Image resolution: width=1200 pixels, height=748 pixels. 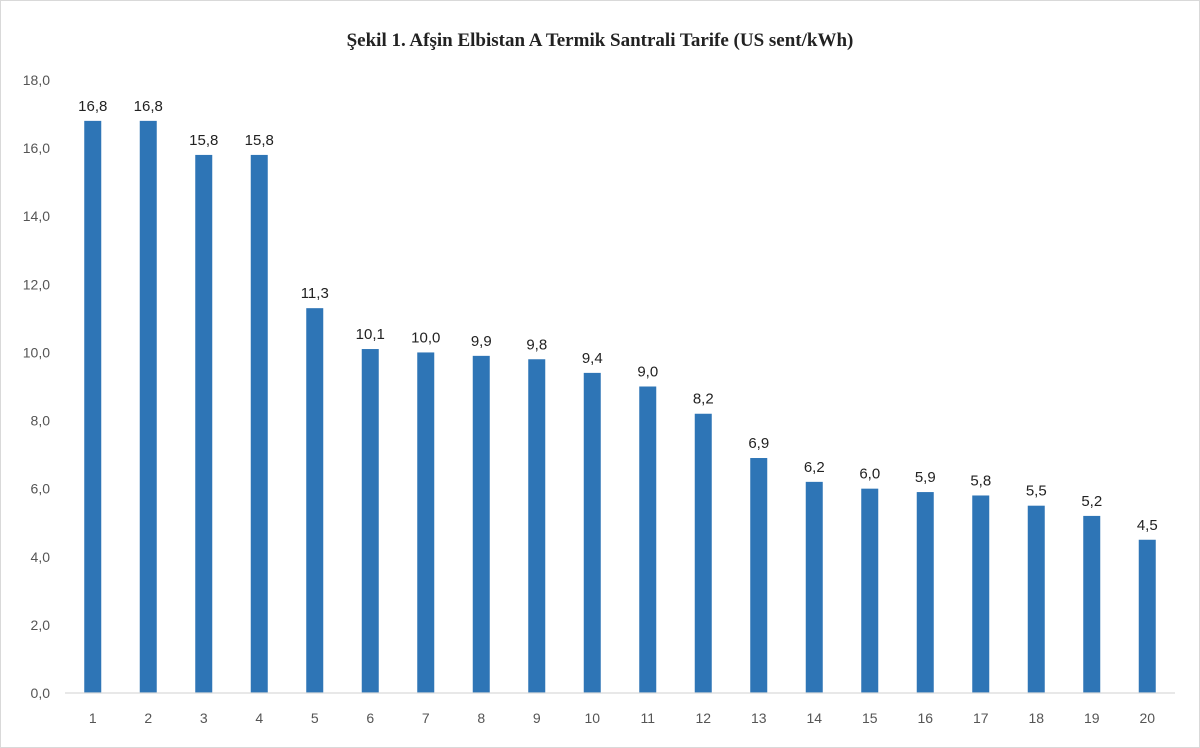 What do you see at coordinates (1147, 718) in the screenshot?
I see `x-tick-label: 20` at bounding box center [1147, 718].